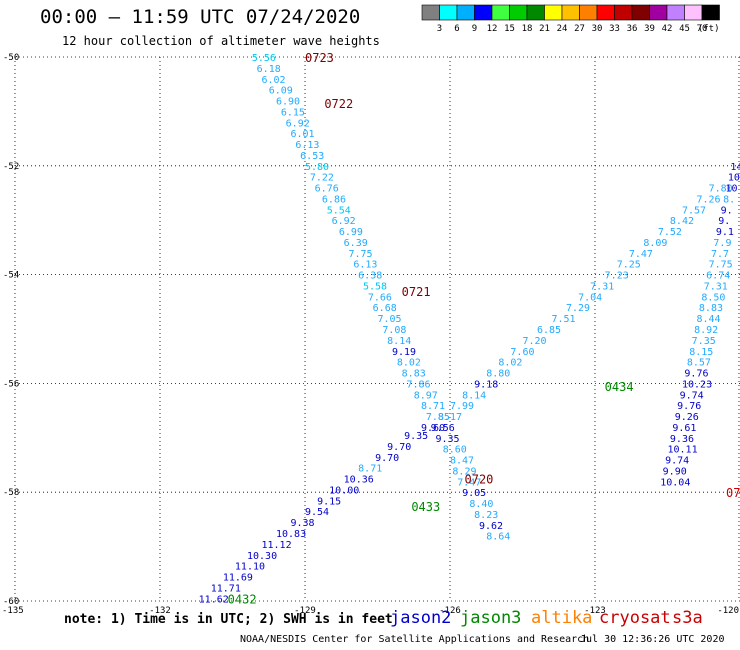 This screenshot has height=650, width=740. I want to click on wave-height-value: 9.74, so click(677, 461).